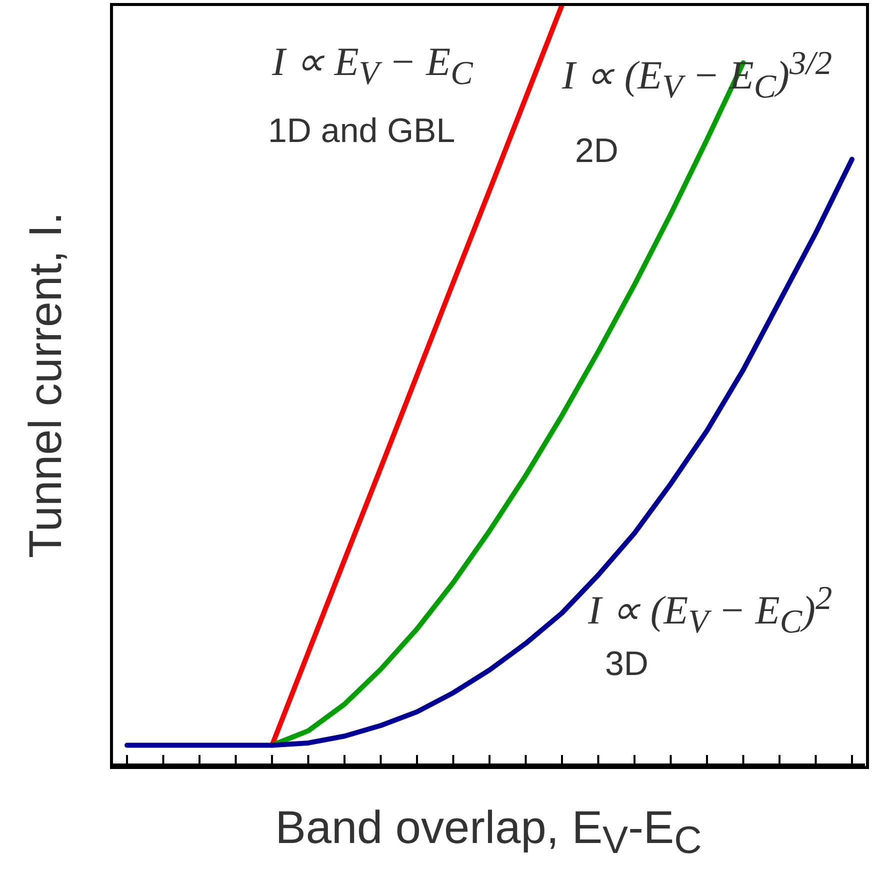  What do you see at coordinates (626, 664) in the screenshot?
I see `annotation: 3D` at bounding box center [626, 664].